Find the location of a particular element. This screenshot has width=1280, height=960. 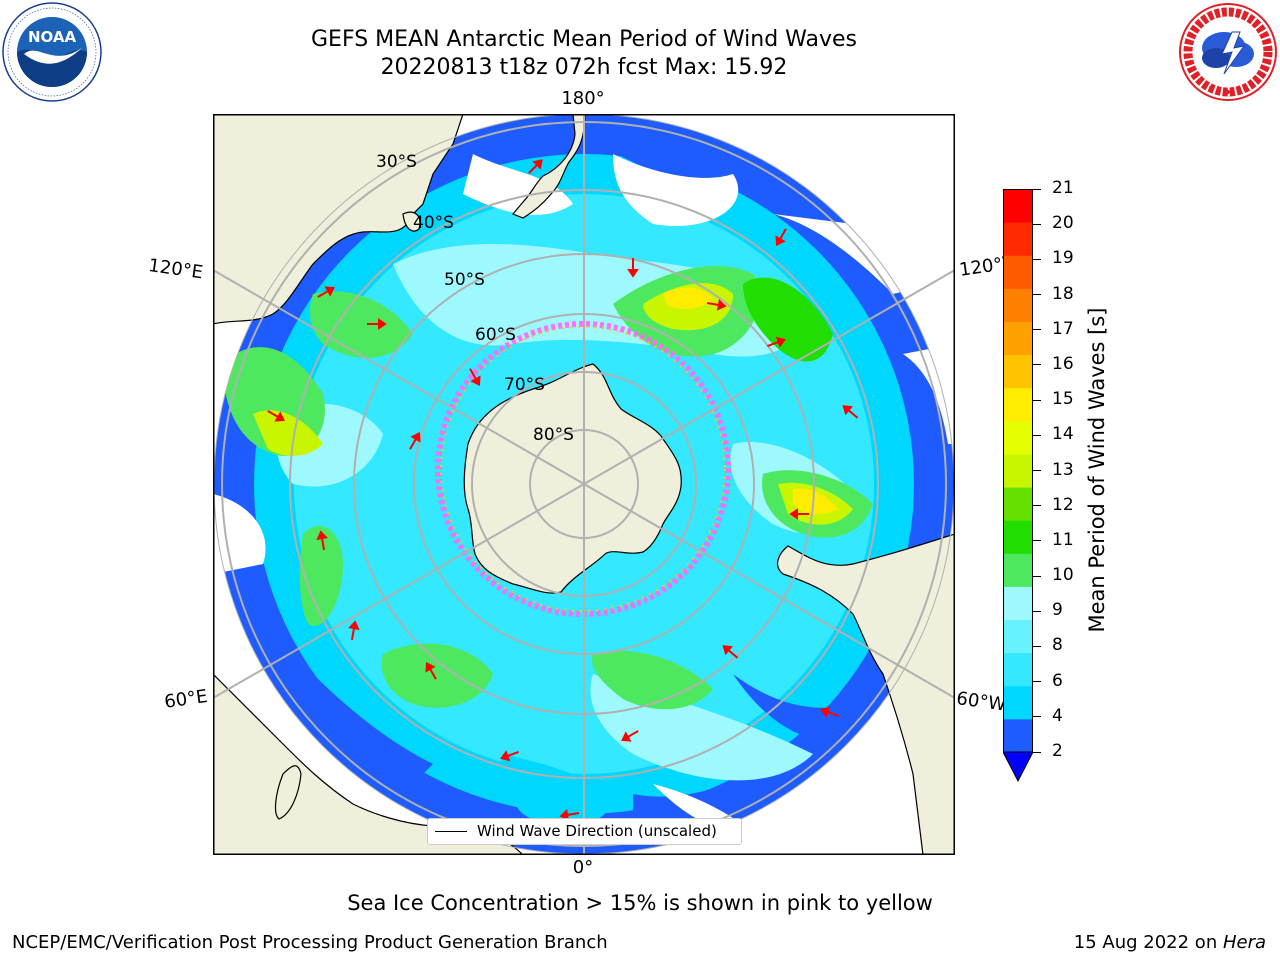

lat-label-70s: 70°S is located at coordinates (524, 385).